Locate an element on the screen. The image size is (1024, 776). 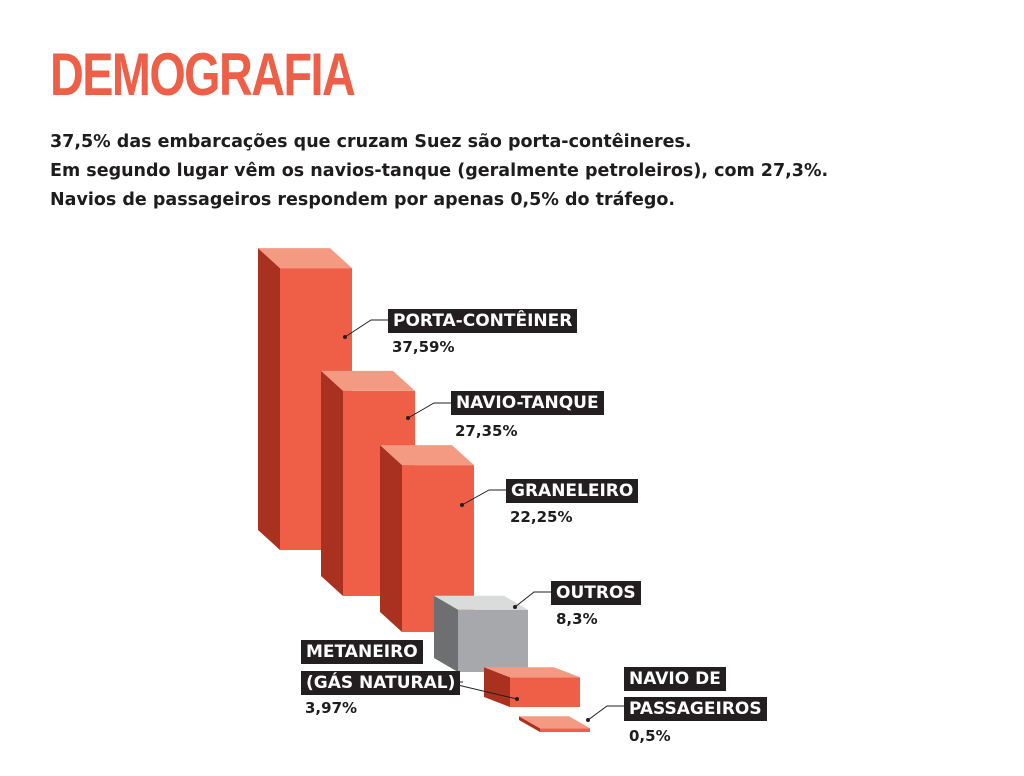
bar-side-porta-conteiner is located at coordinates (269, 399).